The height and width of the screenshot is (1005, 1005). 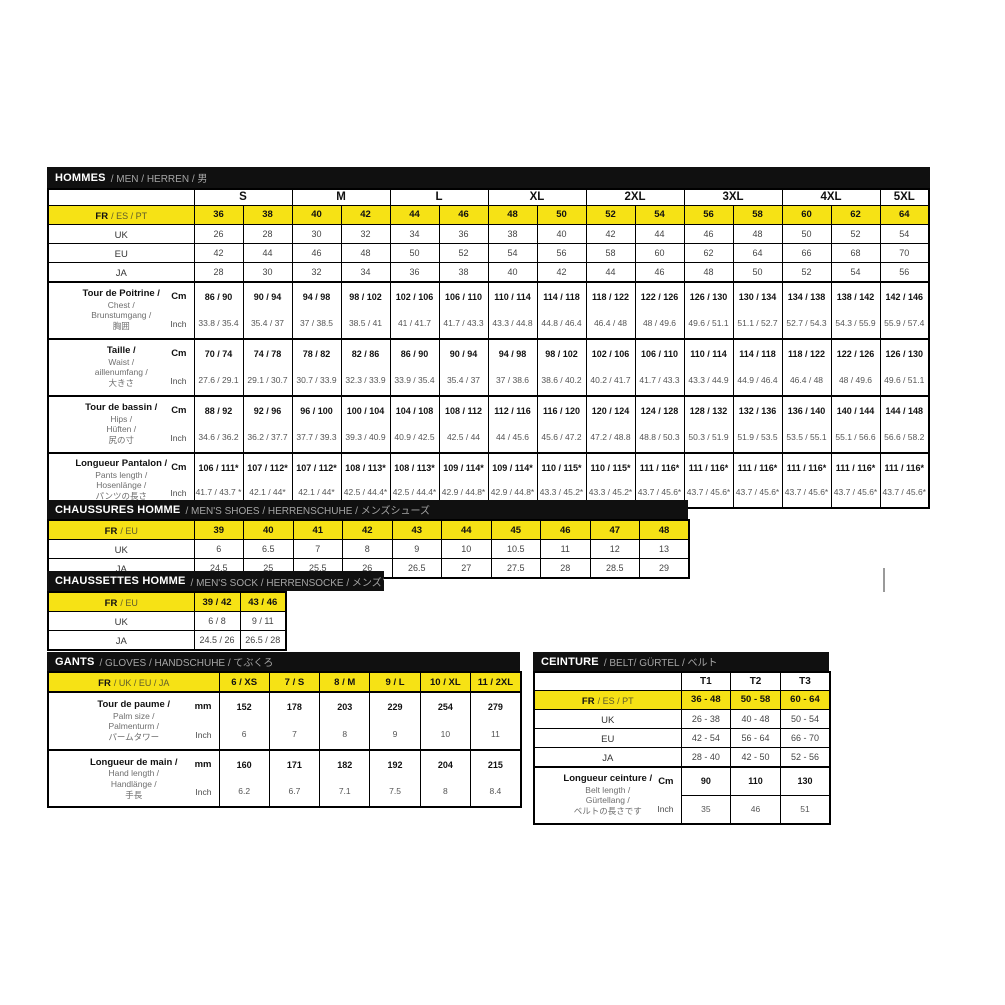 What do you see at coordinates (159, 179) in the screenshot?
I see `hommes-header-bar-subtitle: / MEN / HERREN / 男` at bounding box center [159, 179].